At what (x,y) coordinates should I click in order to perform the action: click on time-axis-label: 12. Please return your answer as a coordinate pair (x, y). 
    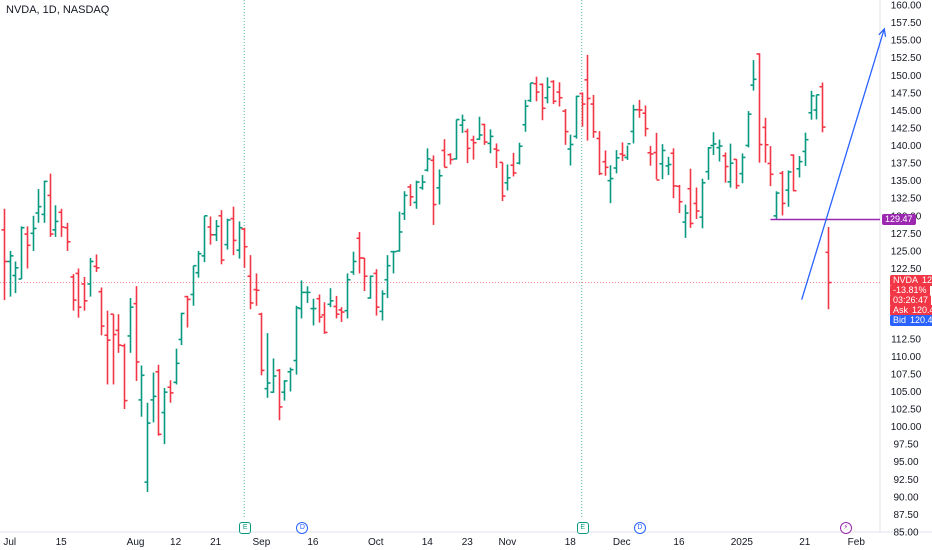
    Looking at the image, I should click on (176, 542).